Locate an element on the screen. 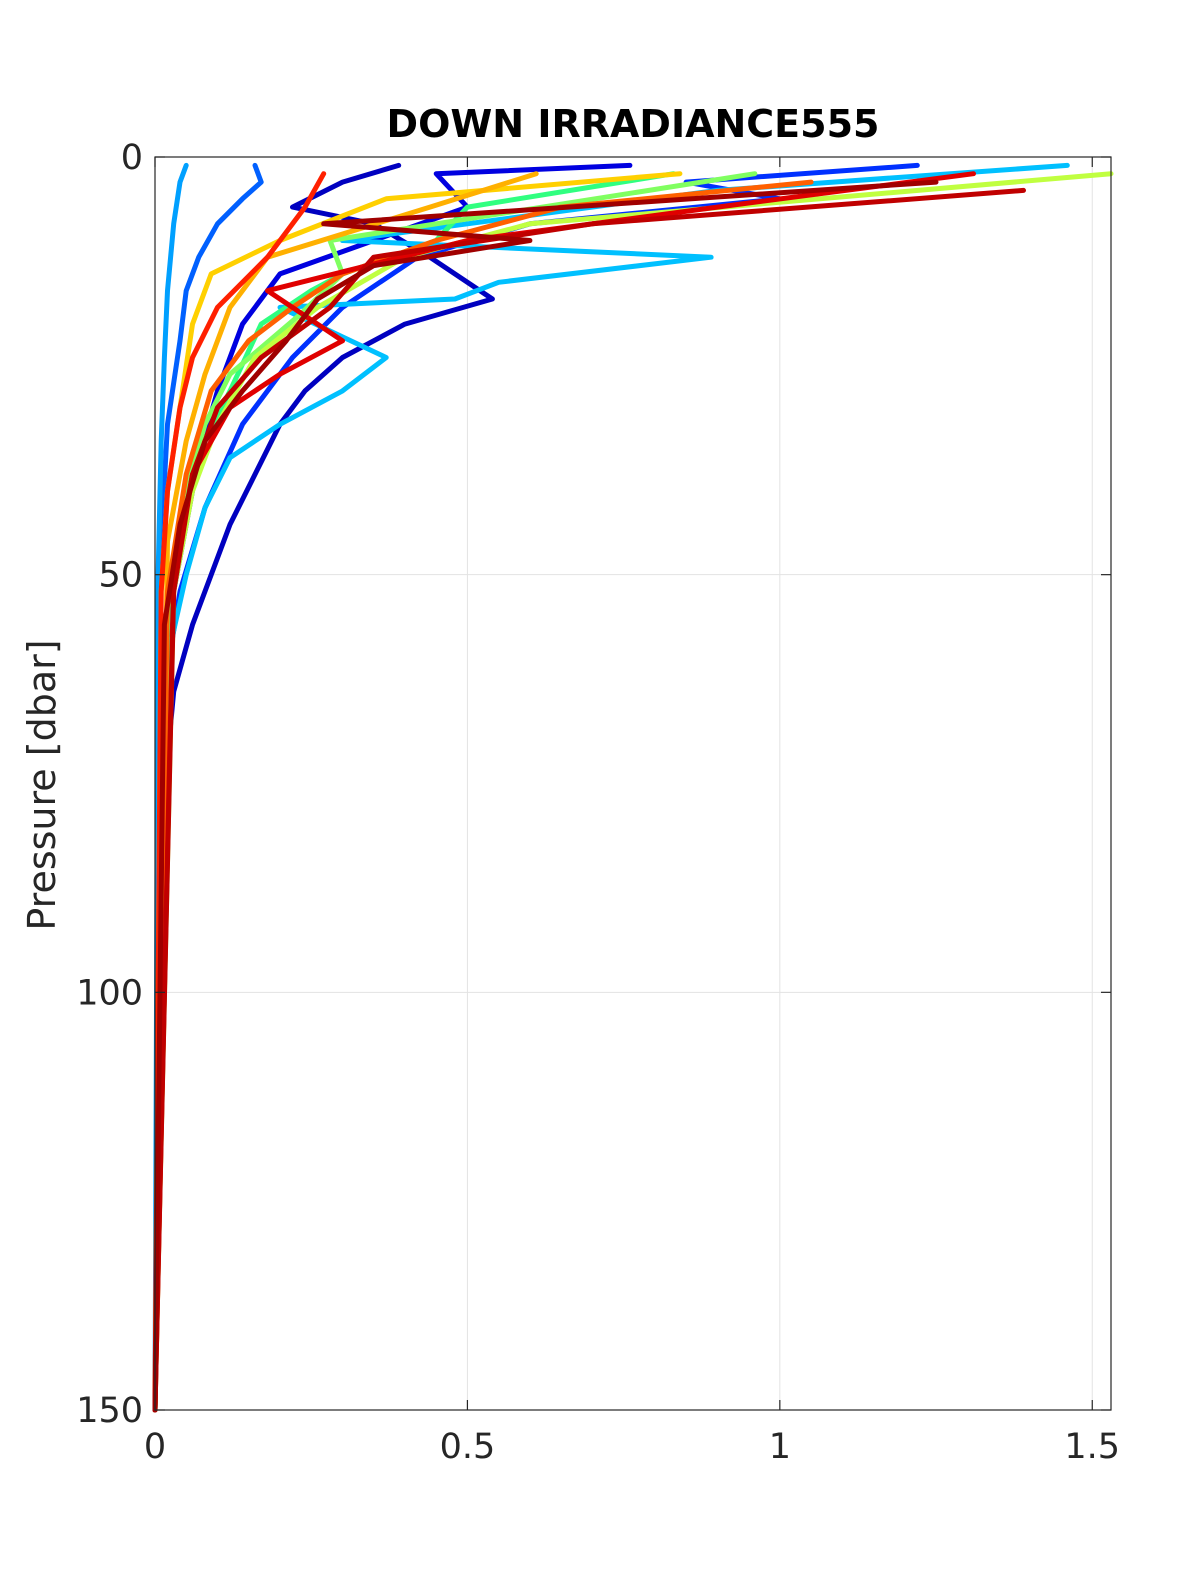  y-tick-label: 50 is located at coordinates (120, 576).